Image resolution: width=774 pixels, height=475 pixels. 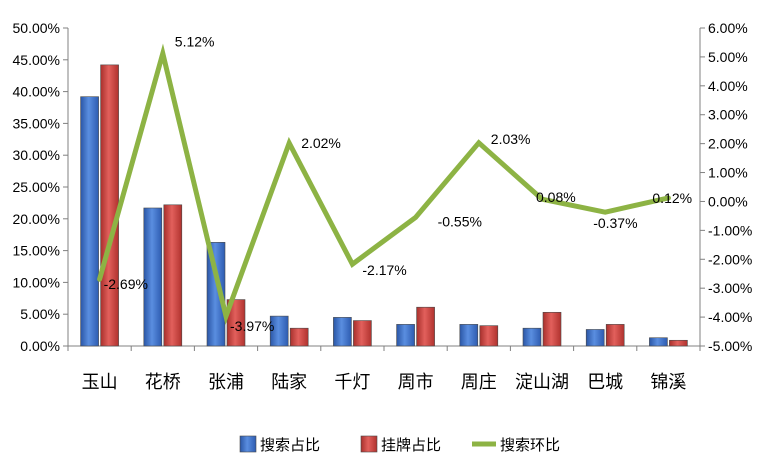 I want to click on y-left-tick-label: 30.00%, so click(x=36, y=155).